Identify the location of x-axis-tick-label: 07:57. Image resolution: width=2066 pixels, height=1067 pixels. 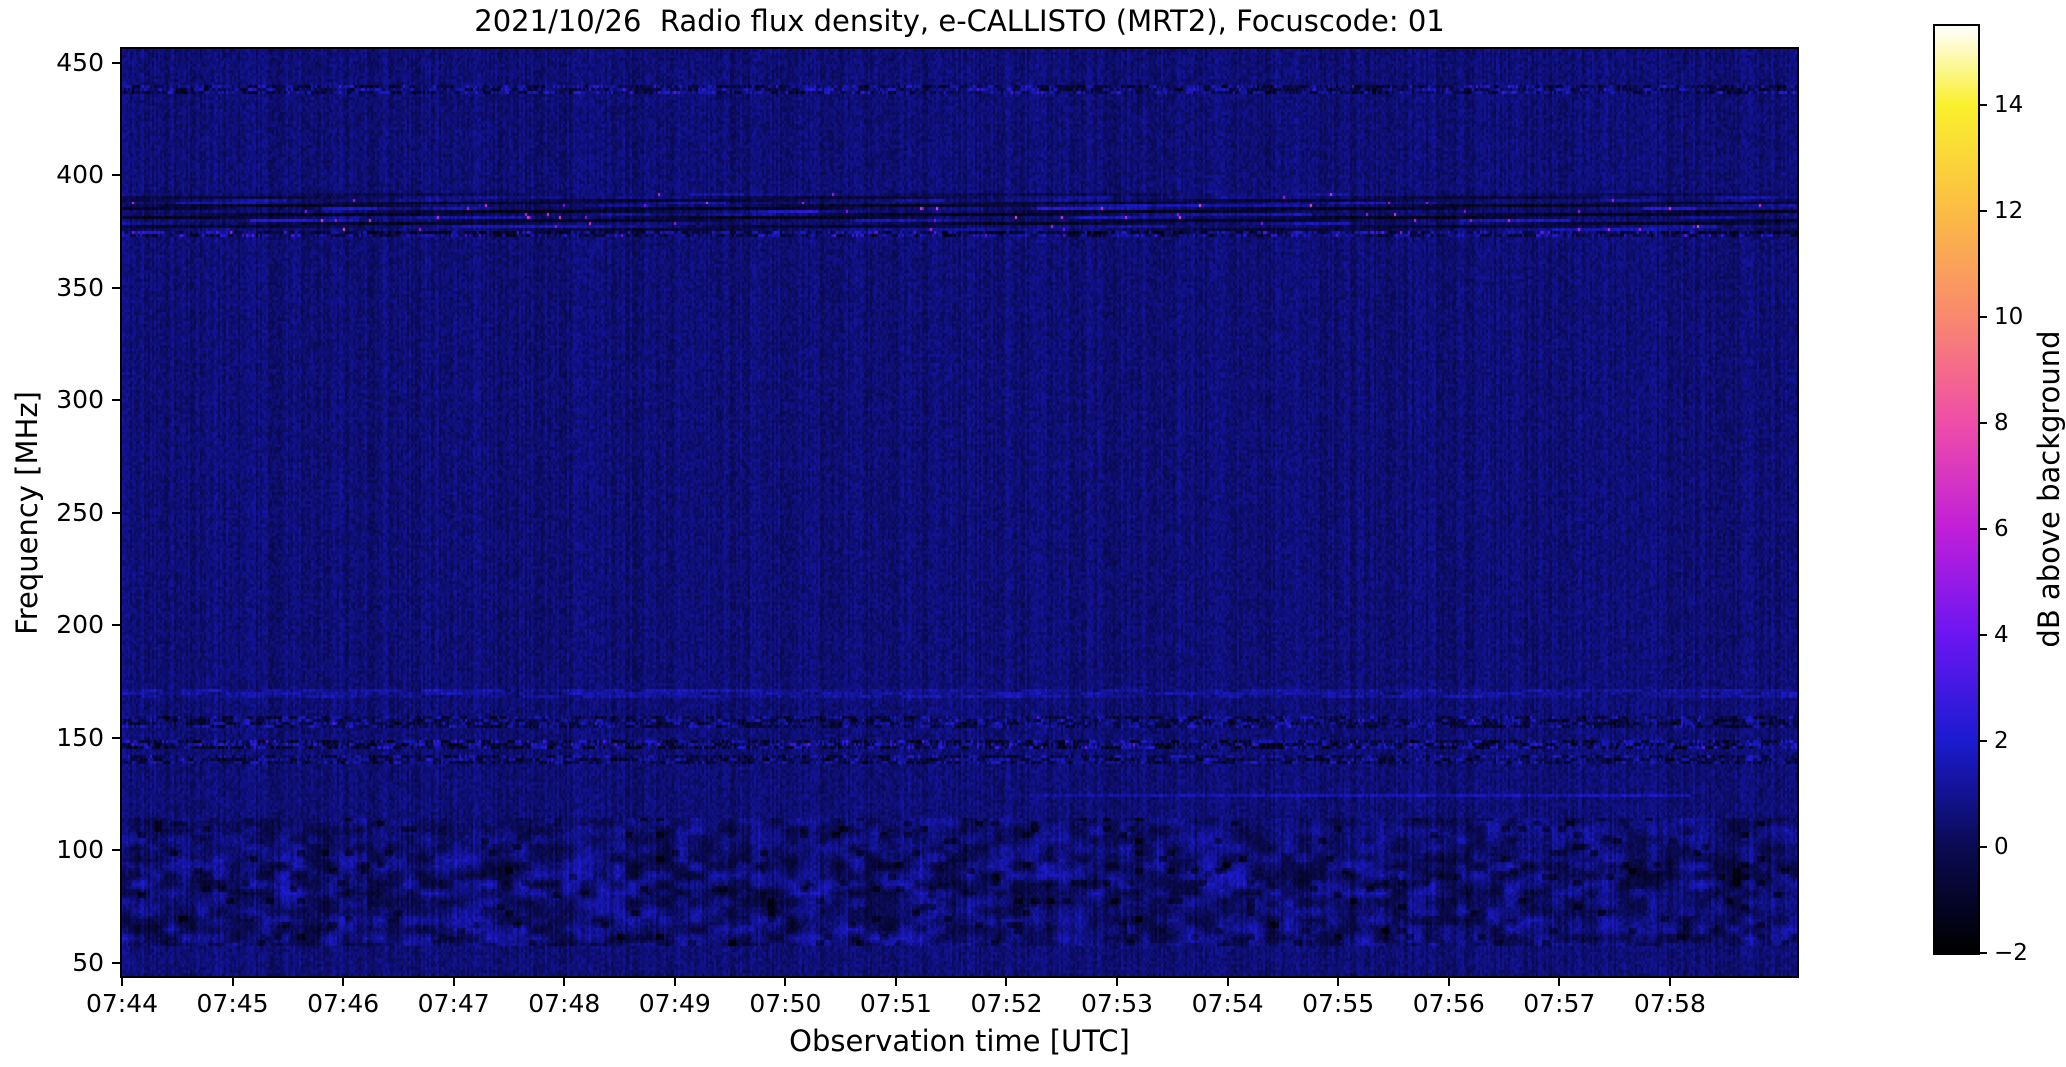
(1559, 1003).